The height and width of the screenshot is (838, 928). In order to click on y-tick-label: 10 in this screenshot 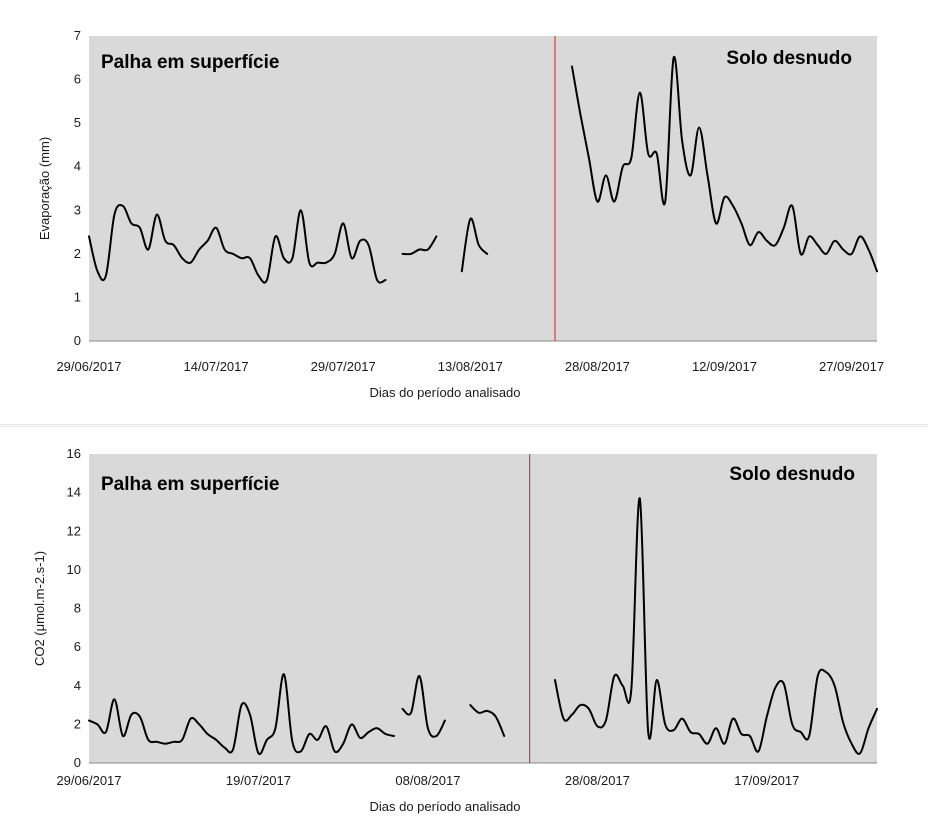, I will do `click(74, 569)`.